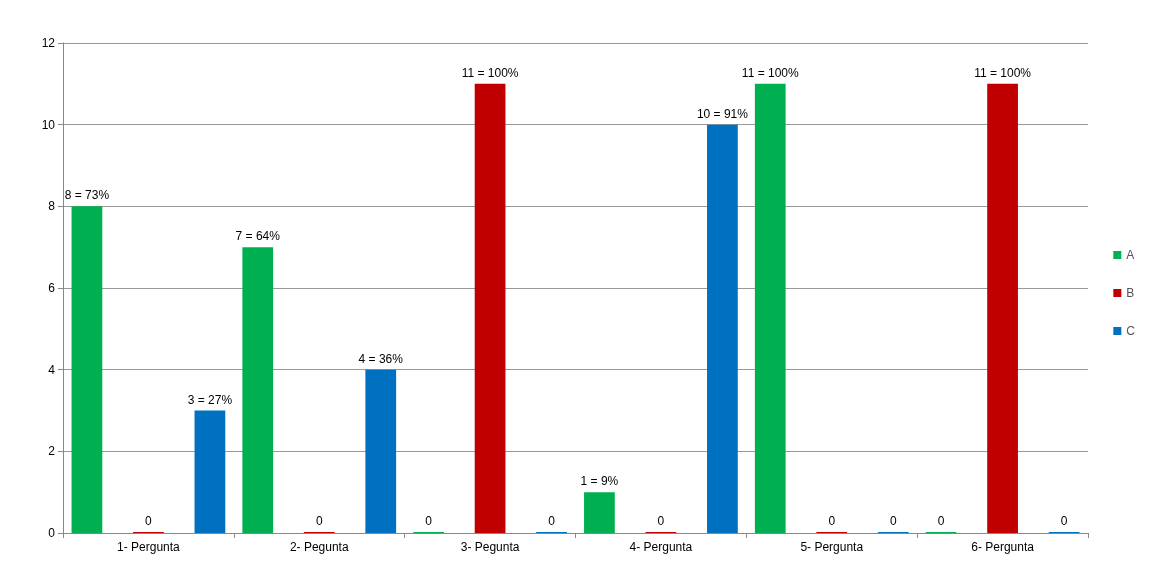 This screenshot has width=1160, height=587. I want to click on legend-label: C, so click(1131, 331).